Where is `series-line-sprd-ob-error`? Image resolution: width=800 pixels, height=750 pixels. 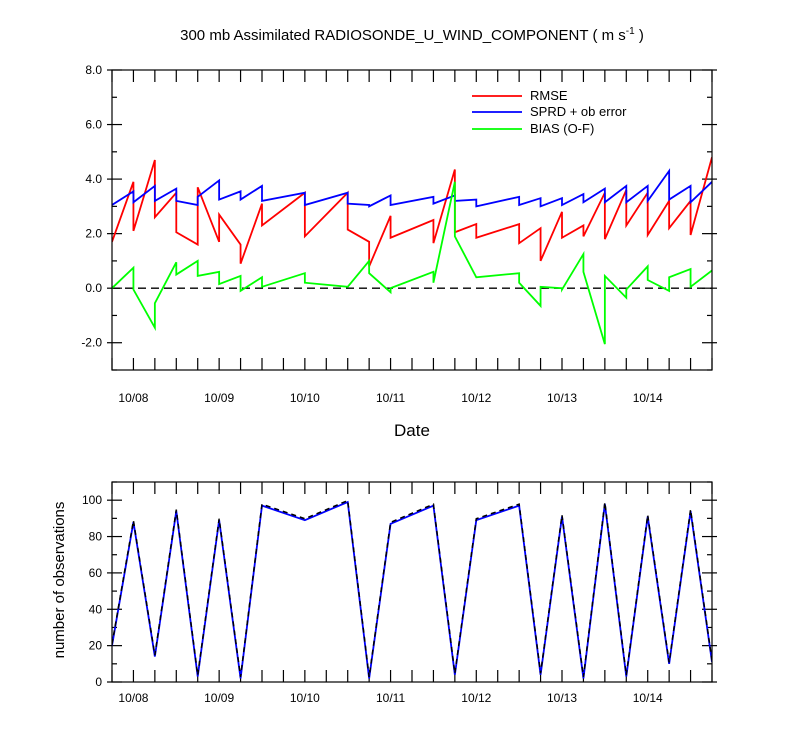
series-line-sprd-ob-error is located at coordinates (412, 188).